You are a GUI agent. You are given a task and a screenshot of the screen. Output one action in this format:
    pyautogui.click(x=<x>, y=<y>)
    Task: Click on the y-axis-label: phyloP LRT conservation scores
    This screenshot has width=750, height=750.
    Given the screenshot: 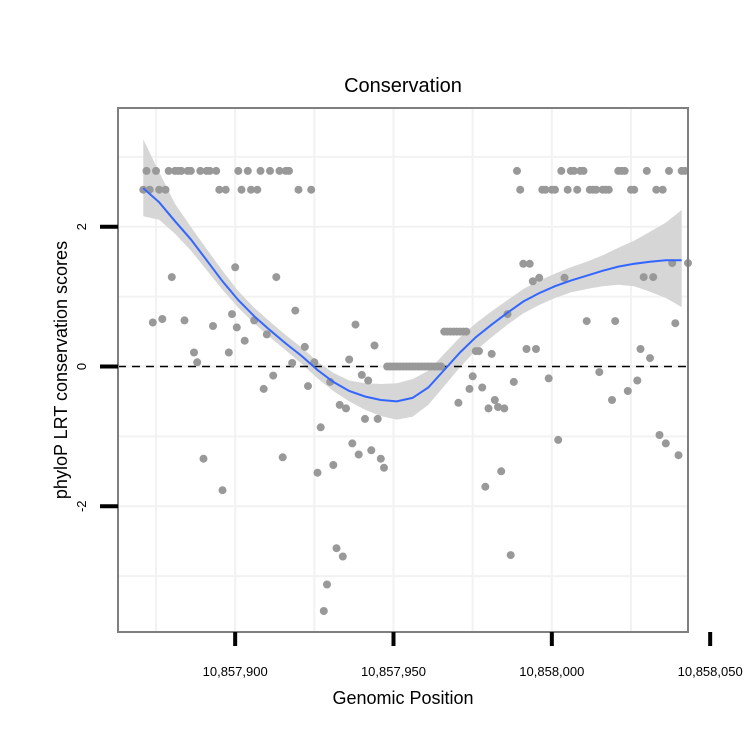 What is the action you would take?
    pyautogui.click(x=61, y=370)
    